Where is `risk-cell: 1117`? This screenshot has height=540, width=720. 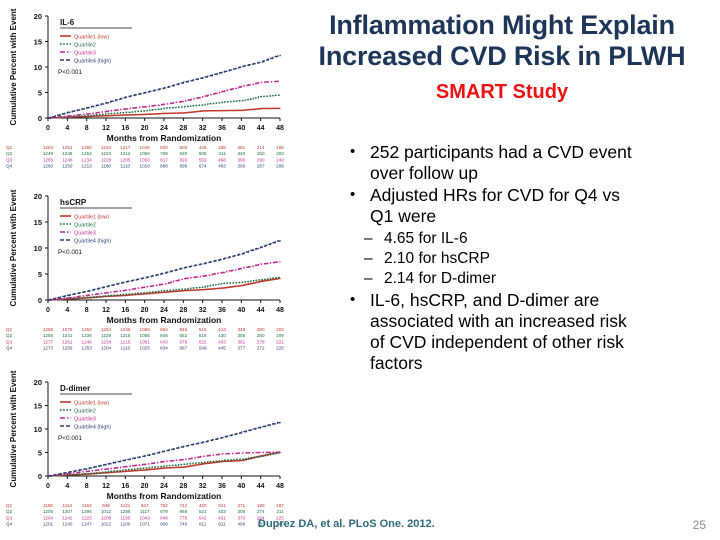 risk-cell: 1117 is located at coordinates (145, 511).